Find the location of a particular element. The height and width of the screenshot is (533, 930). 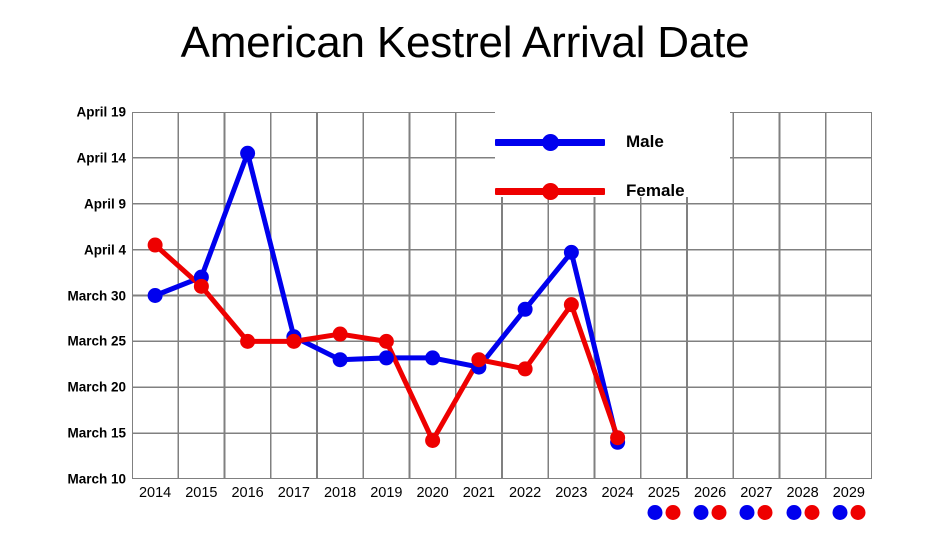

x-axis-tick-label: 2017 is located at coordinates (294, 493).